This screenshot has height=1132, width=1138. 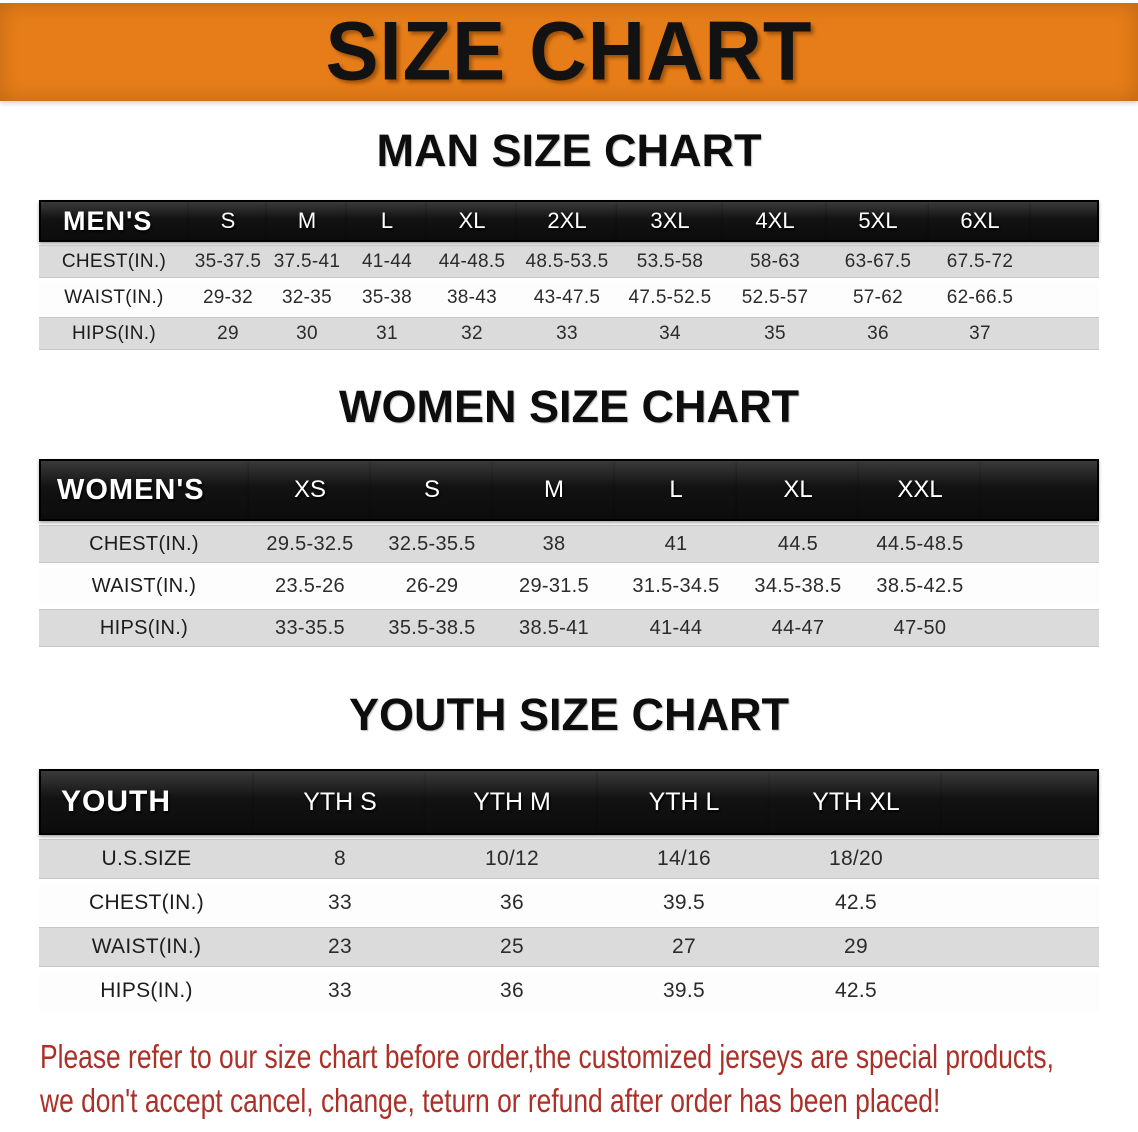 What do you see at coordinates (340, 802) in the screenshot?
I see `youth-col-header: YTH S` at bounding box center [340, 802].